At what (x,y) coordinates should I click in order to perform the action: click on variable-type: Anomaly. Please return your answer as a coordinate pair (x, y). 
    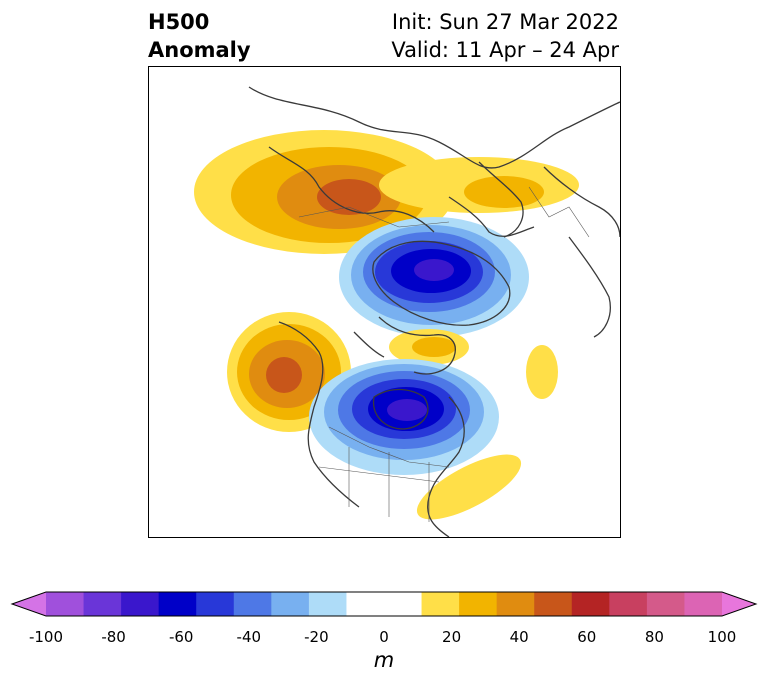
    Looking at the image, I should click on (199, 50).